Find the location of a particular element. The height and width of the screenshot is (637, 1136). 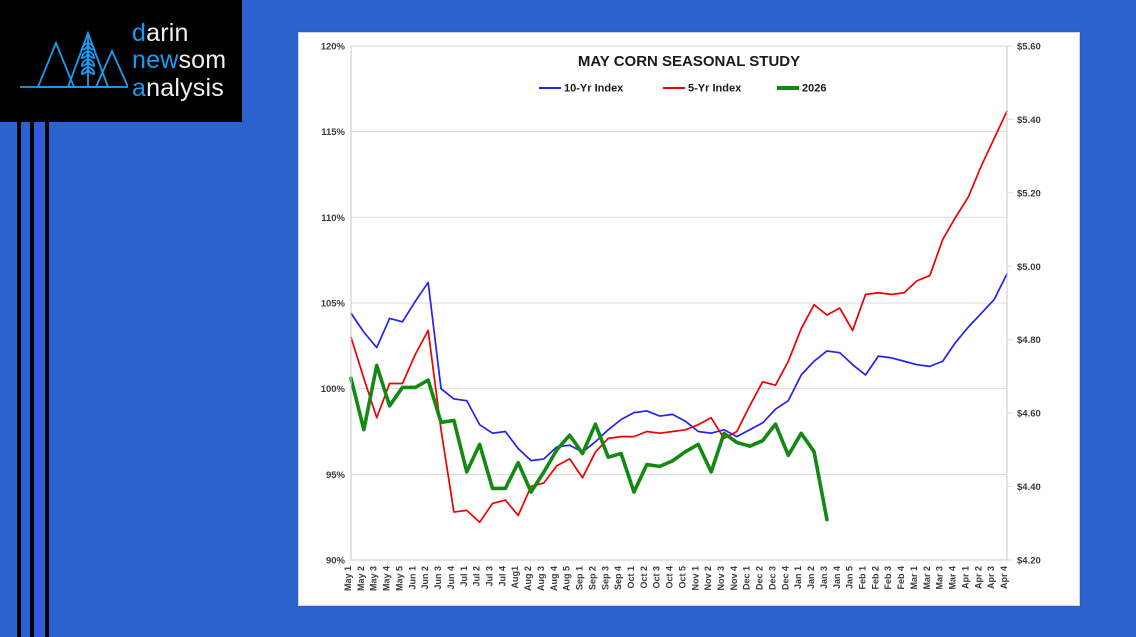

decorative-stripes is located at coordinates (40, 318).